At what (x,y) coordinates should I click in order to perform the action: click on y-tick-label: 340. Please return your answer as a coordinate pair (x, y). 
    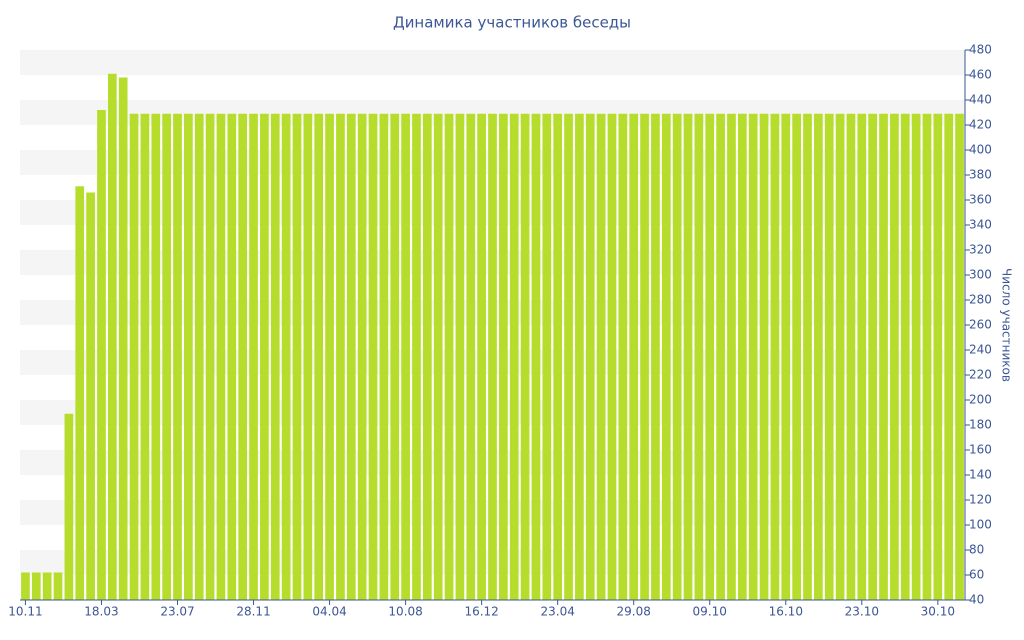
    Looking at the image, I should click on (980, 225).